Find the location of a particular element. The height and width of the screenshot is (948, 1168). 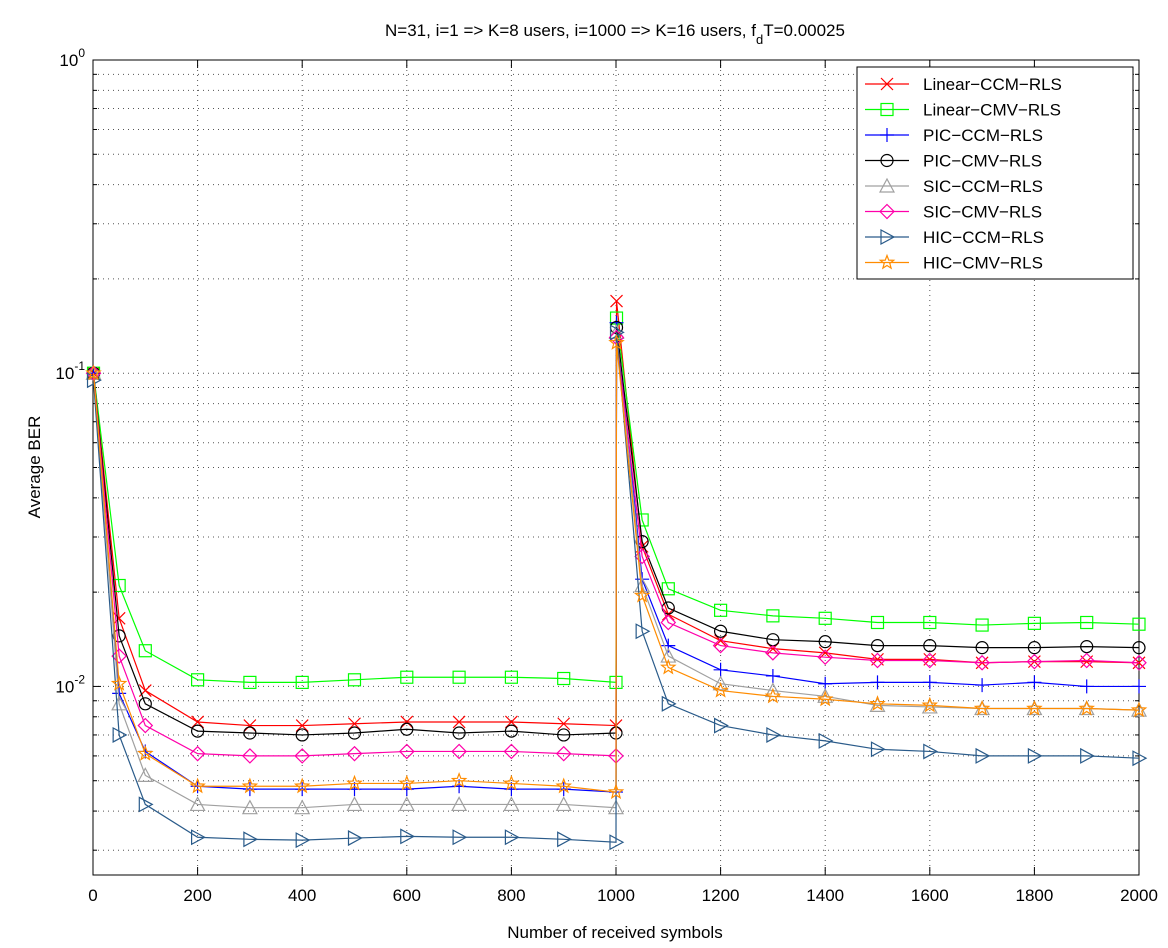

y-axis-label: Average BER is located at coordinates (34, 467).